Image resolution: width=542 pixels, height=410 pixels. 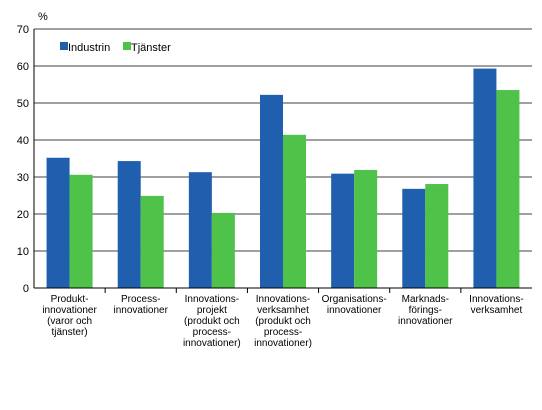 I want to click on y-tick-label: 50, so click(x=23, y=104).